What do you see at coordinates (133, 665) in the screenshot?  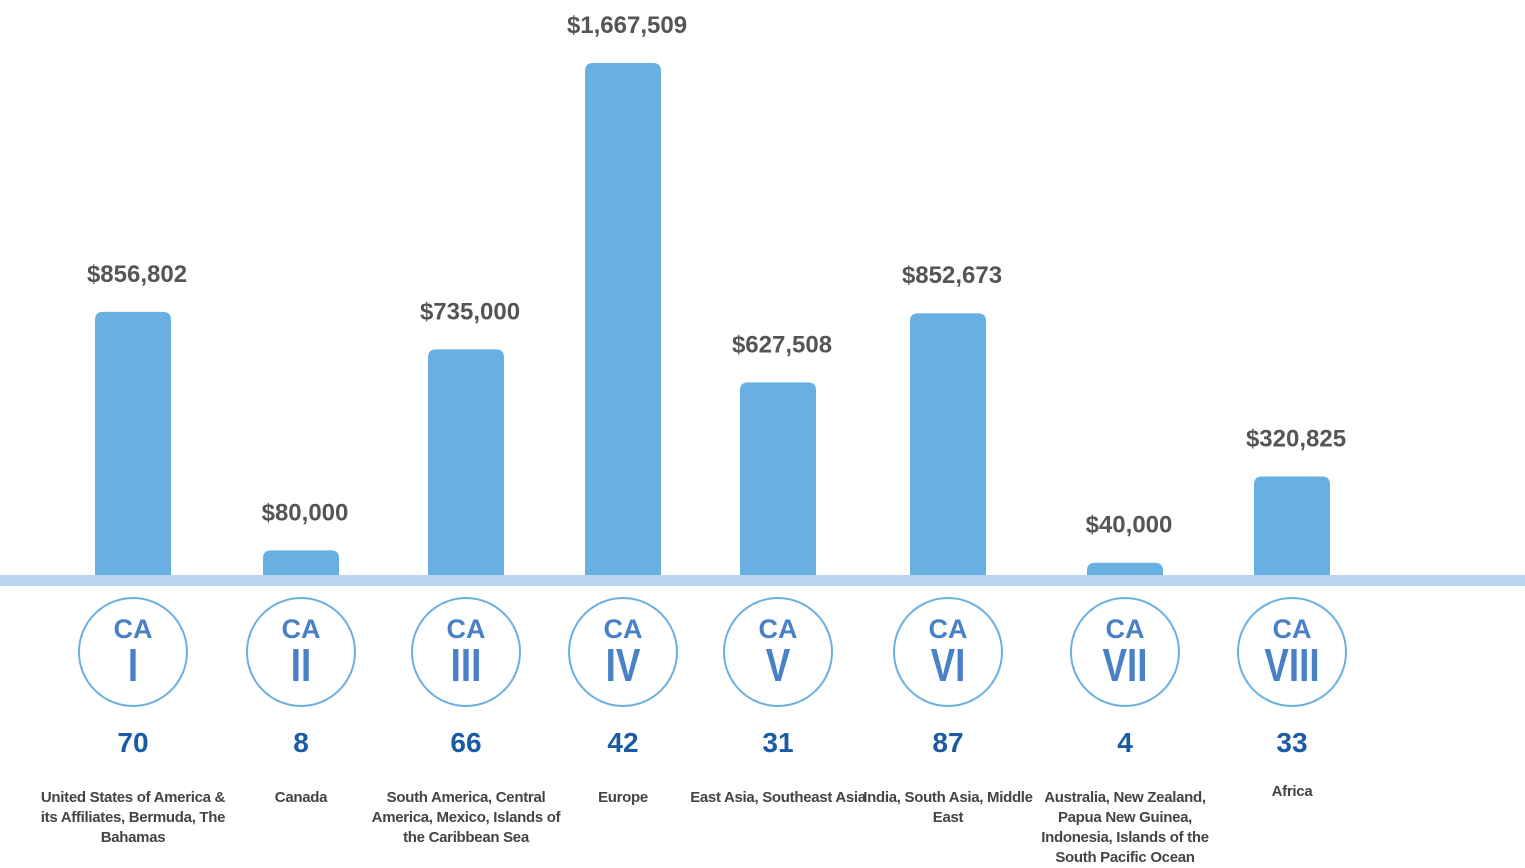 I see `zone-numeral: I` at bounding box center [133, 665].